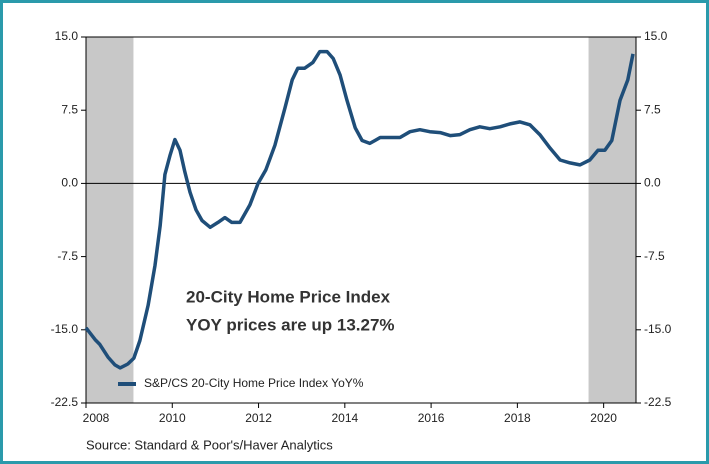  Describe the element at coordinates (65, 329) in the screenshot. I see `y-tick-label: -15.0` at that location.